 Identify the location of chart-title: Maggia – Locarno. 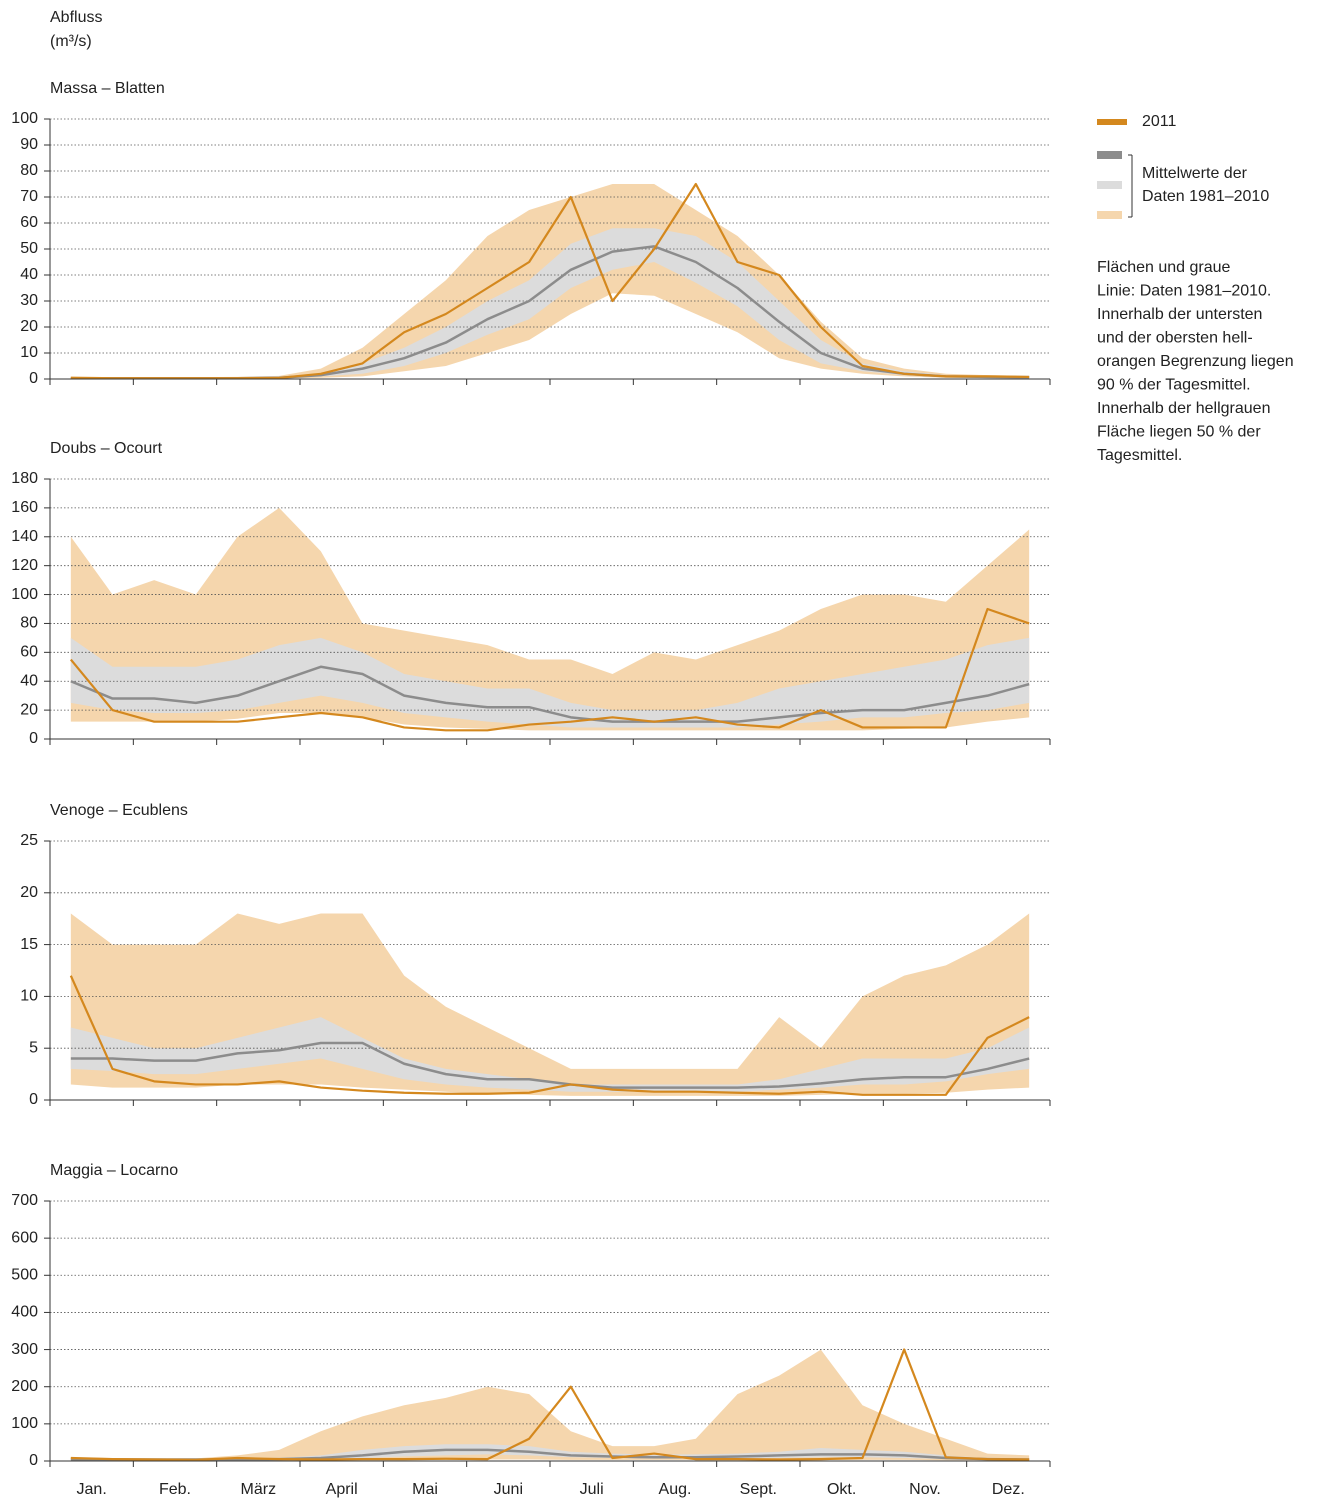
(114, 1170).